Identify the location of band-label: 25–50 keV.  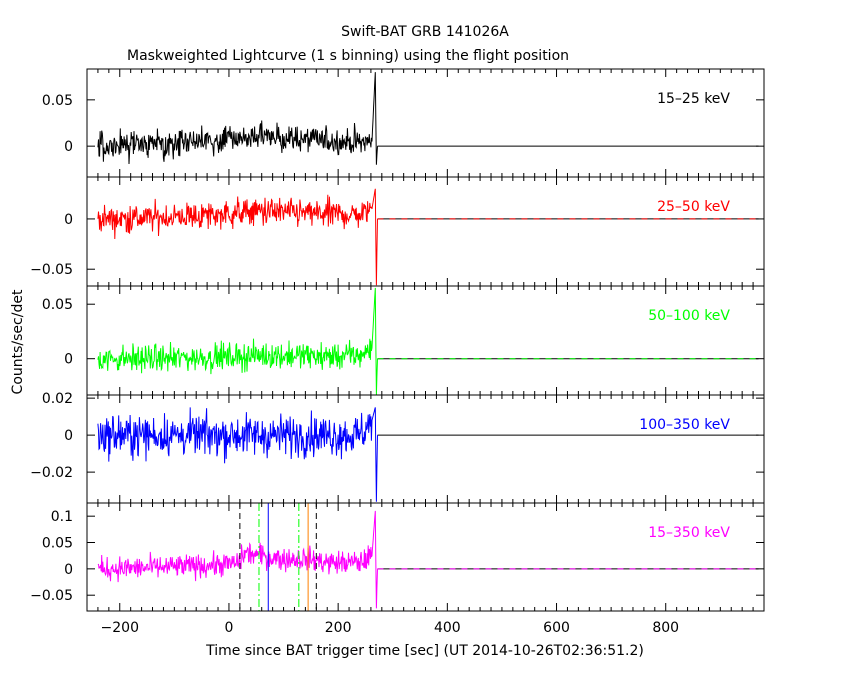
(693, 207).